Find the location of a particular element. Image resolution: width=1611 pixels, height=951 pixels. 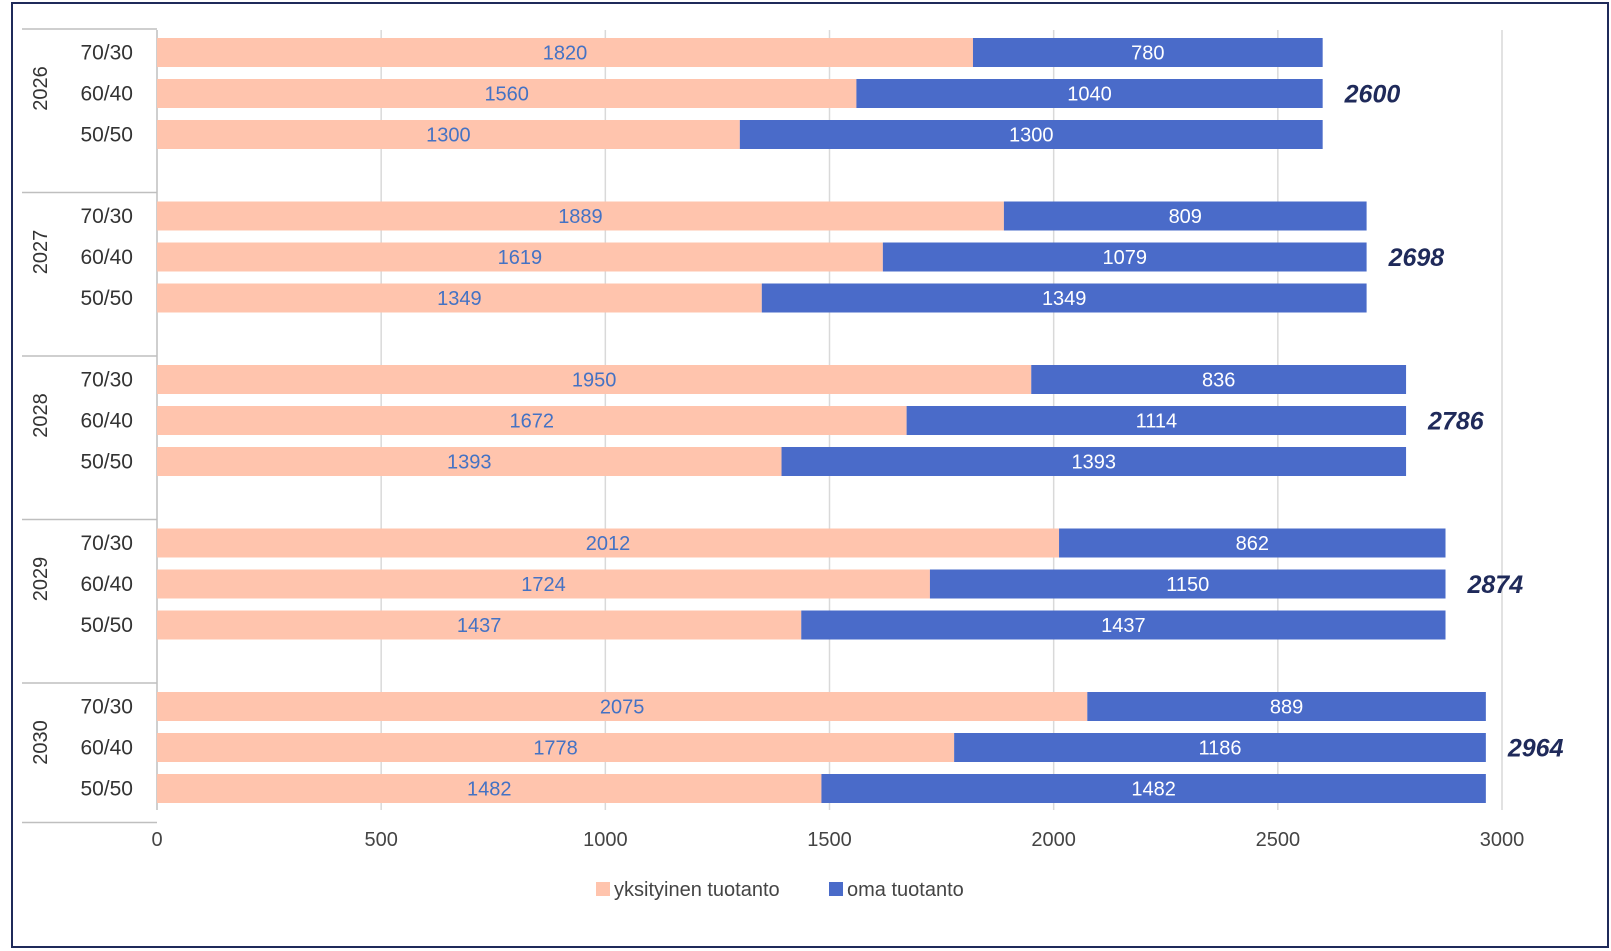

value-label-private: 1724 is located at coordinates (543, 585).